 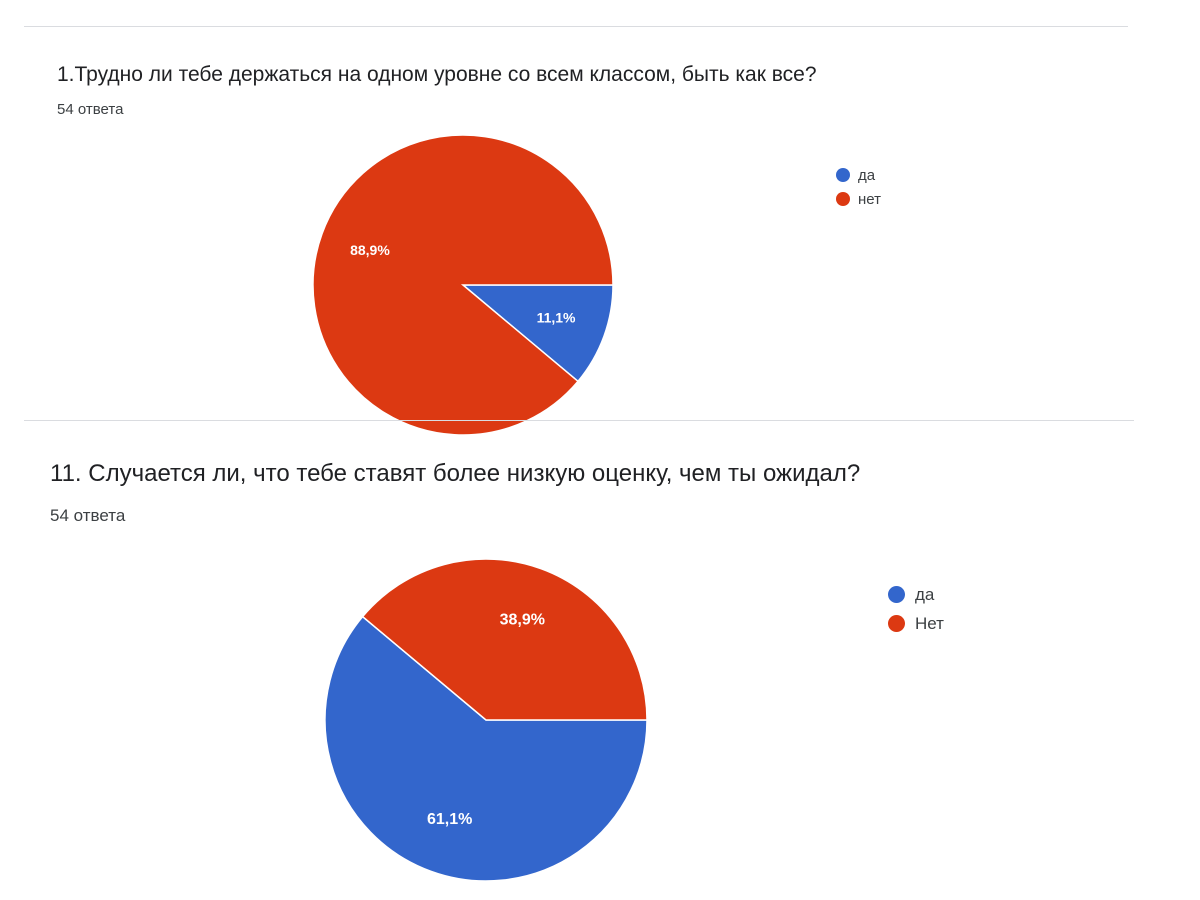 I want to click on question-2-legend: да Нет, so click(x=916, y=609).